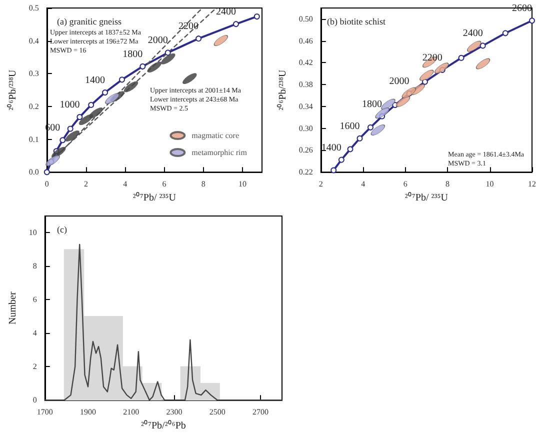  Describe the element at coordinates (356, 21) in the screenshot. I see `text: (b) biotite schist` at that location.